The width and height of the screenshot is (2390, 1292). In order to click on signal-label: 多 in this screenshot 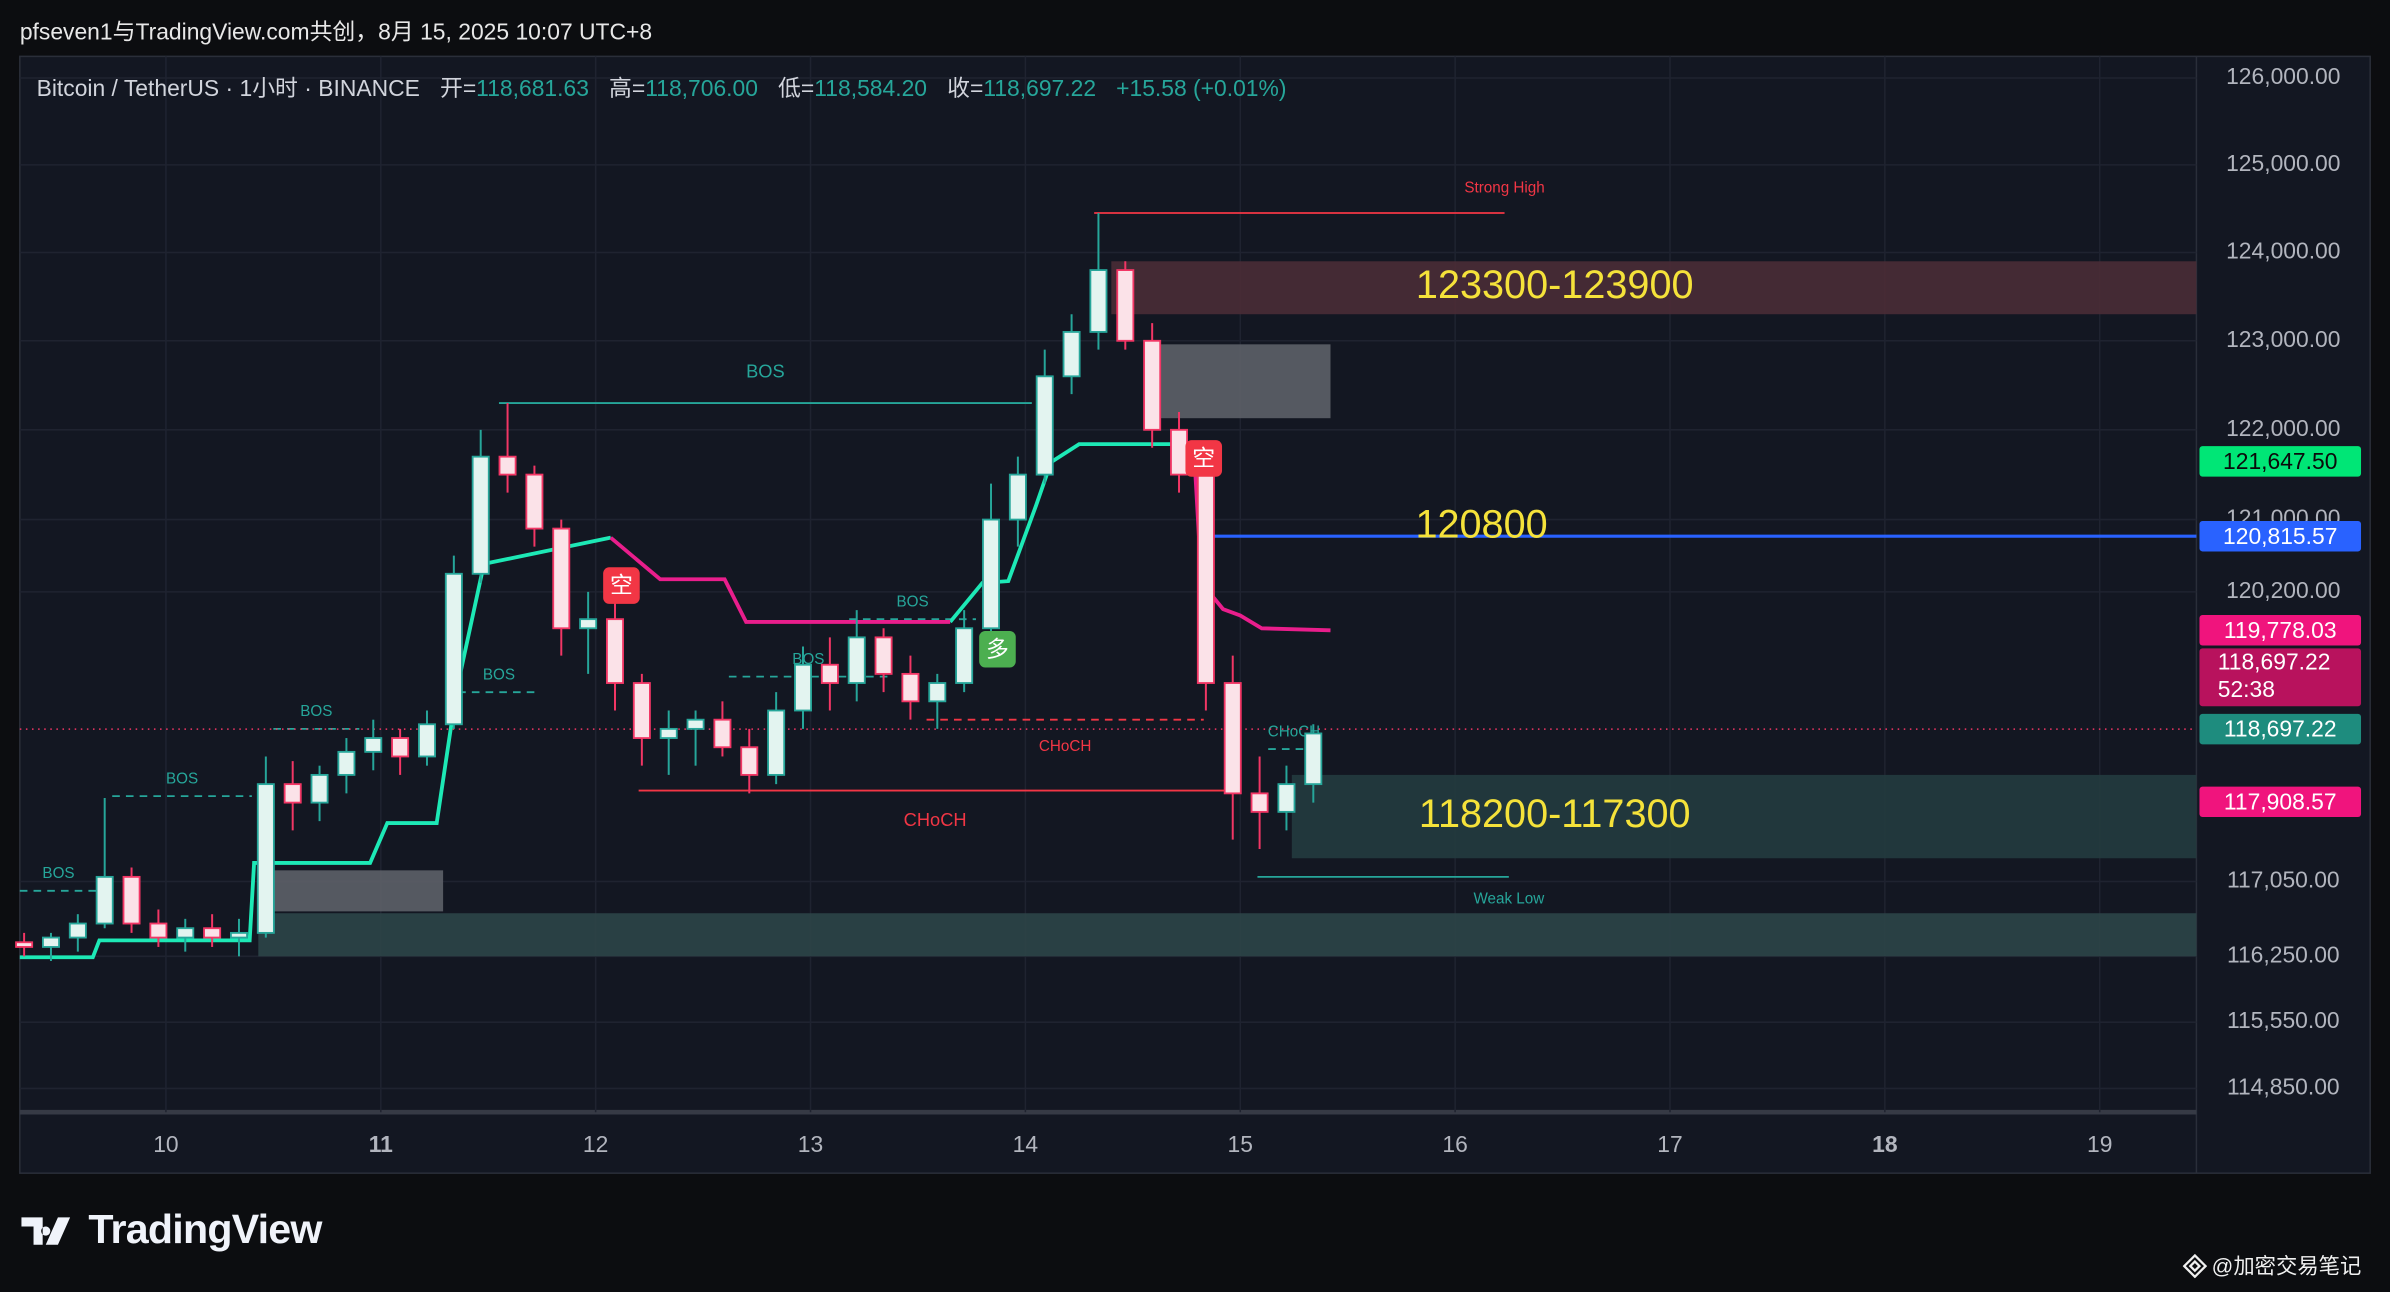, I will do `click(997, 649)`.